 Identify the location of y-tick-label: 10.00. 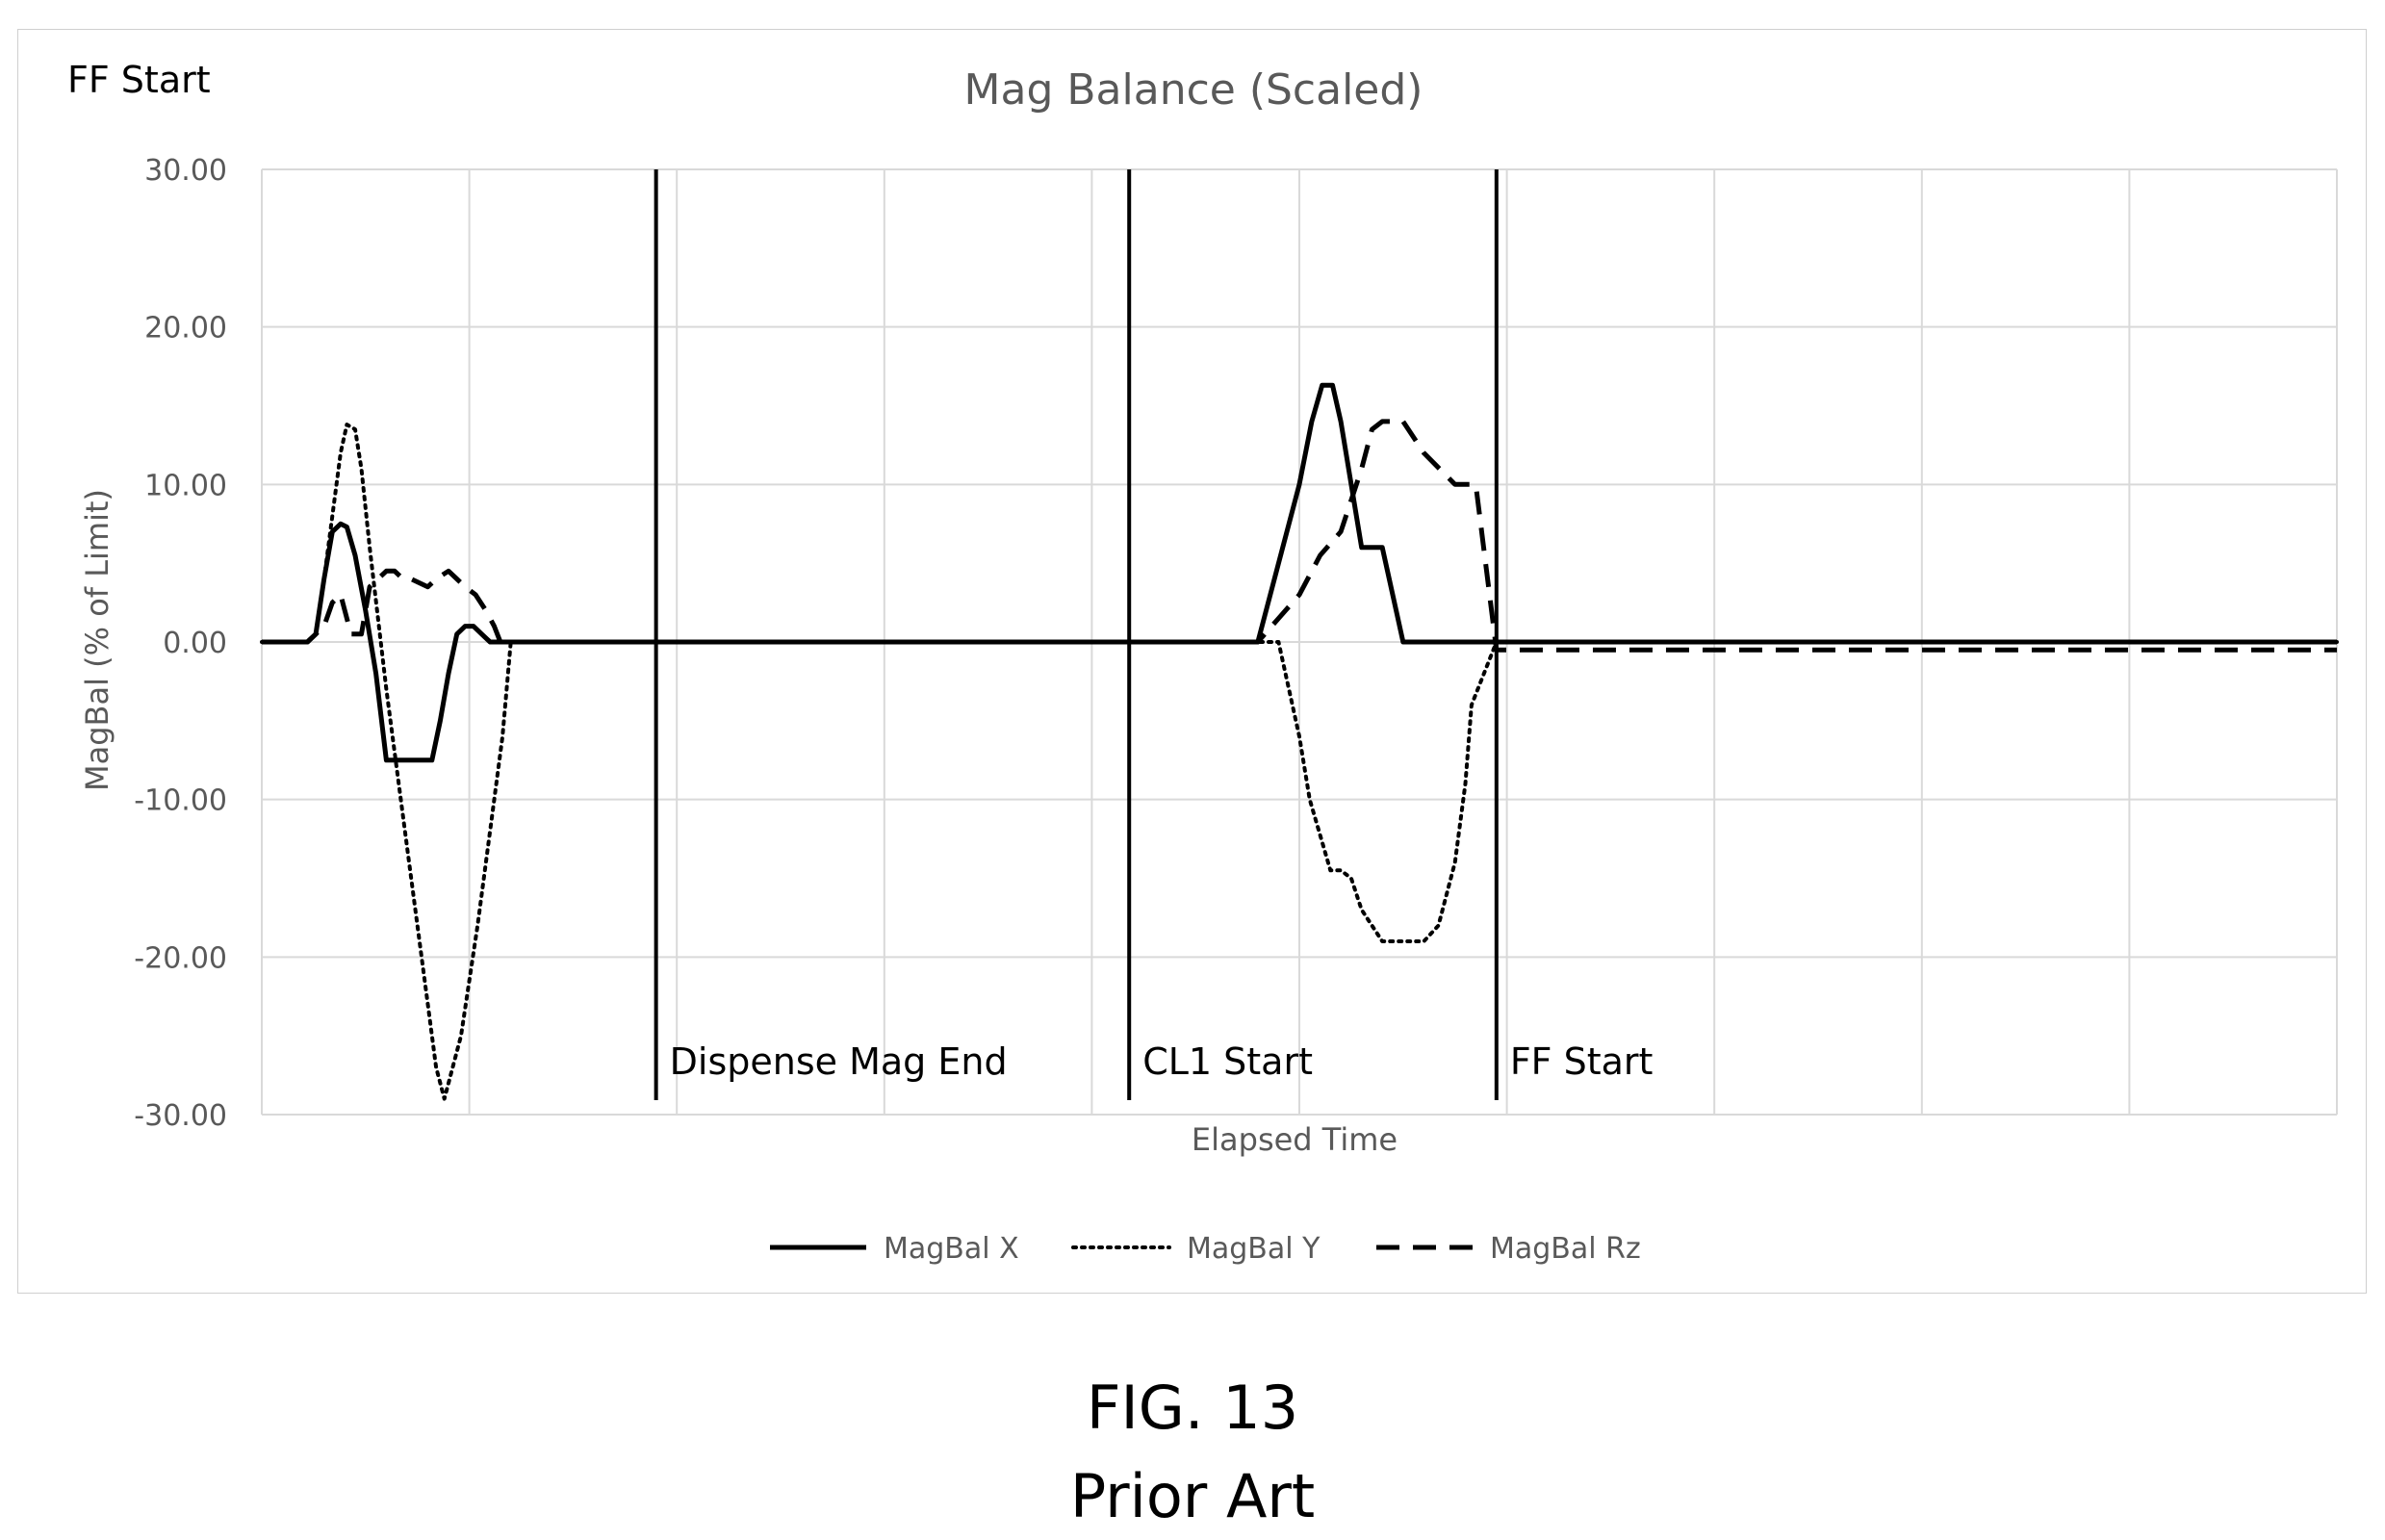
(185, 485).